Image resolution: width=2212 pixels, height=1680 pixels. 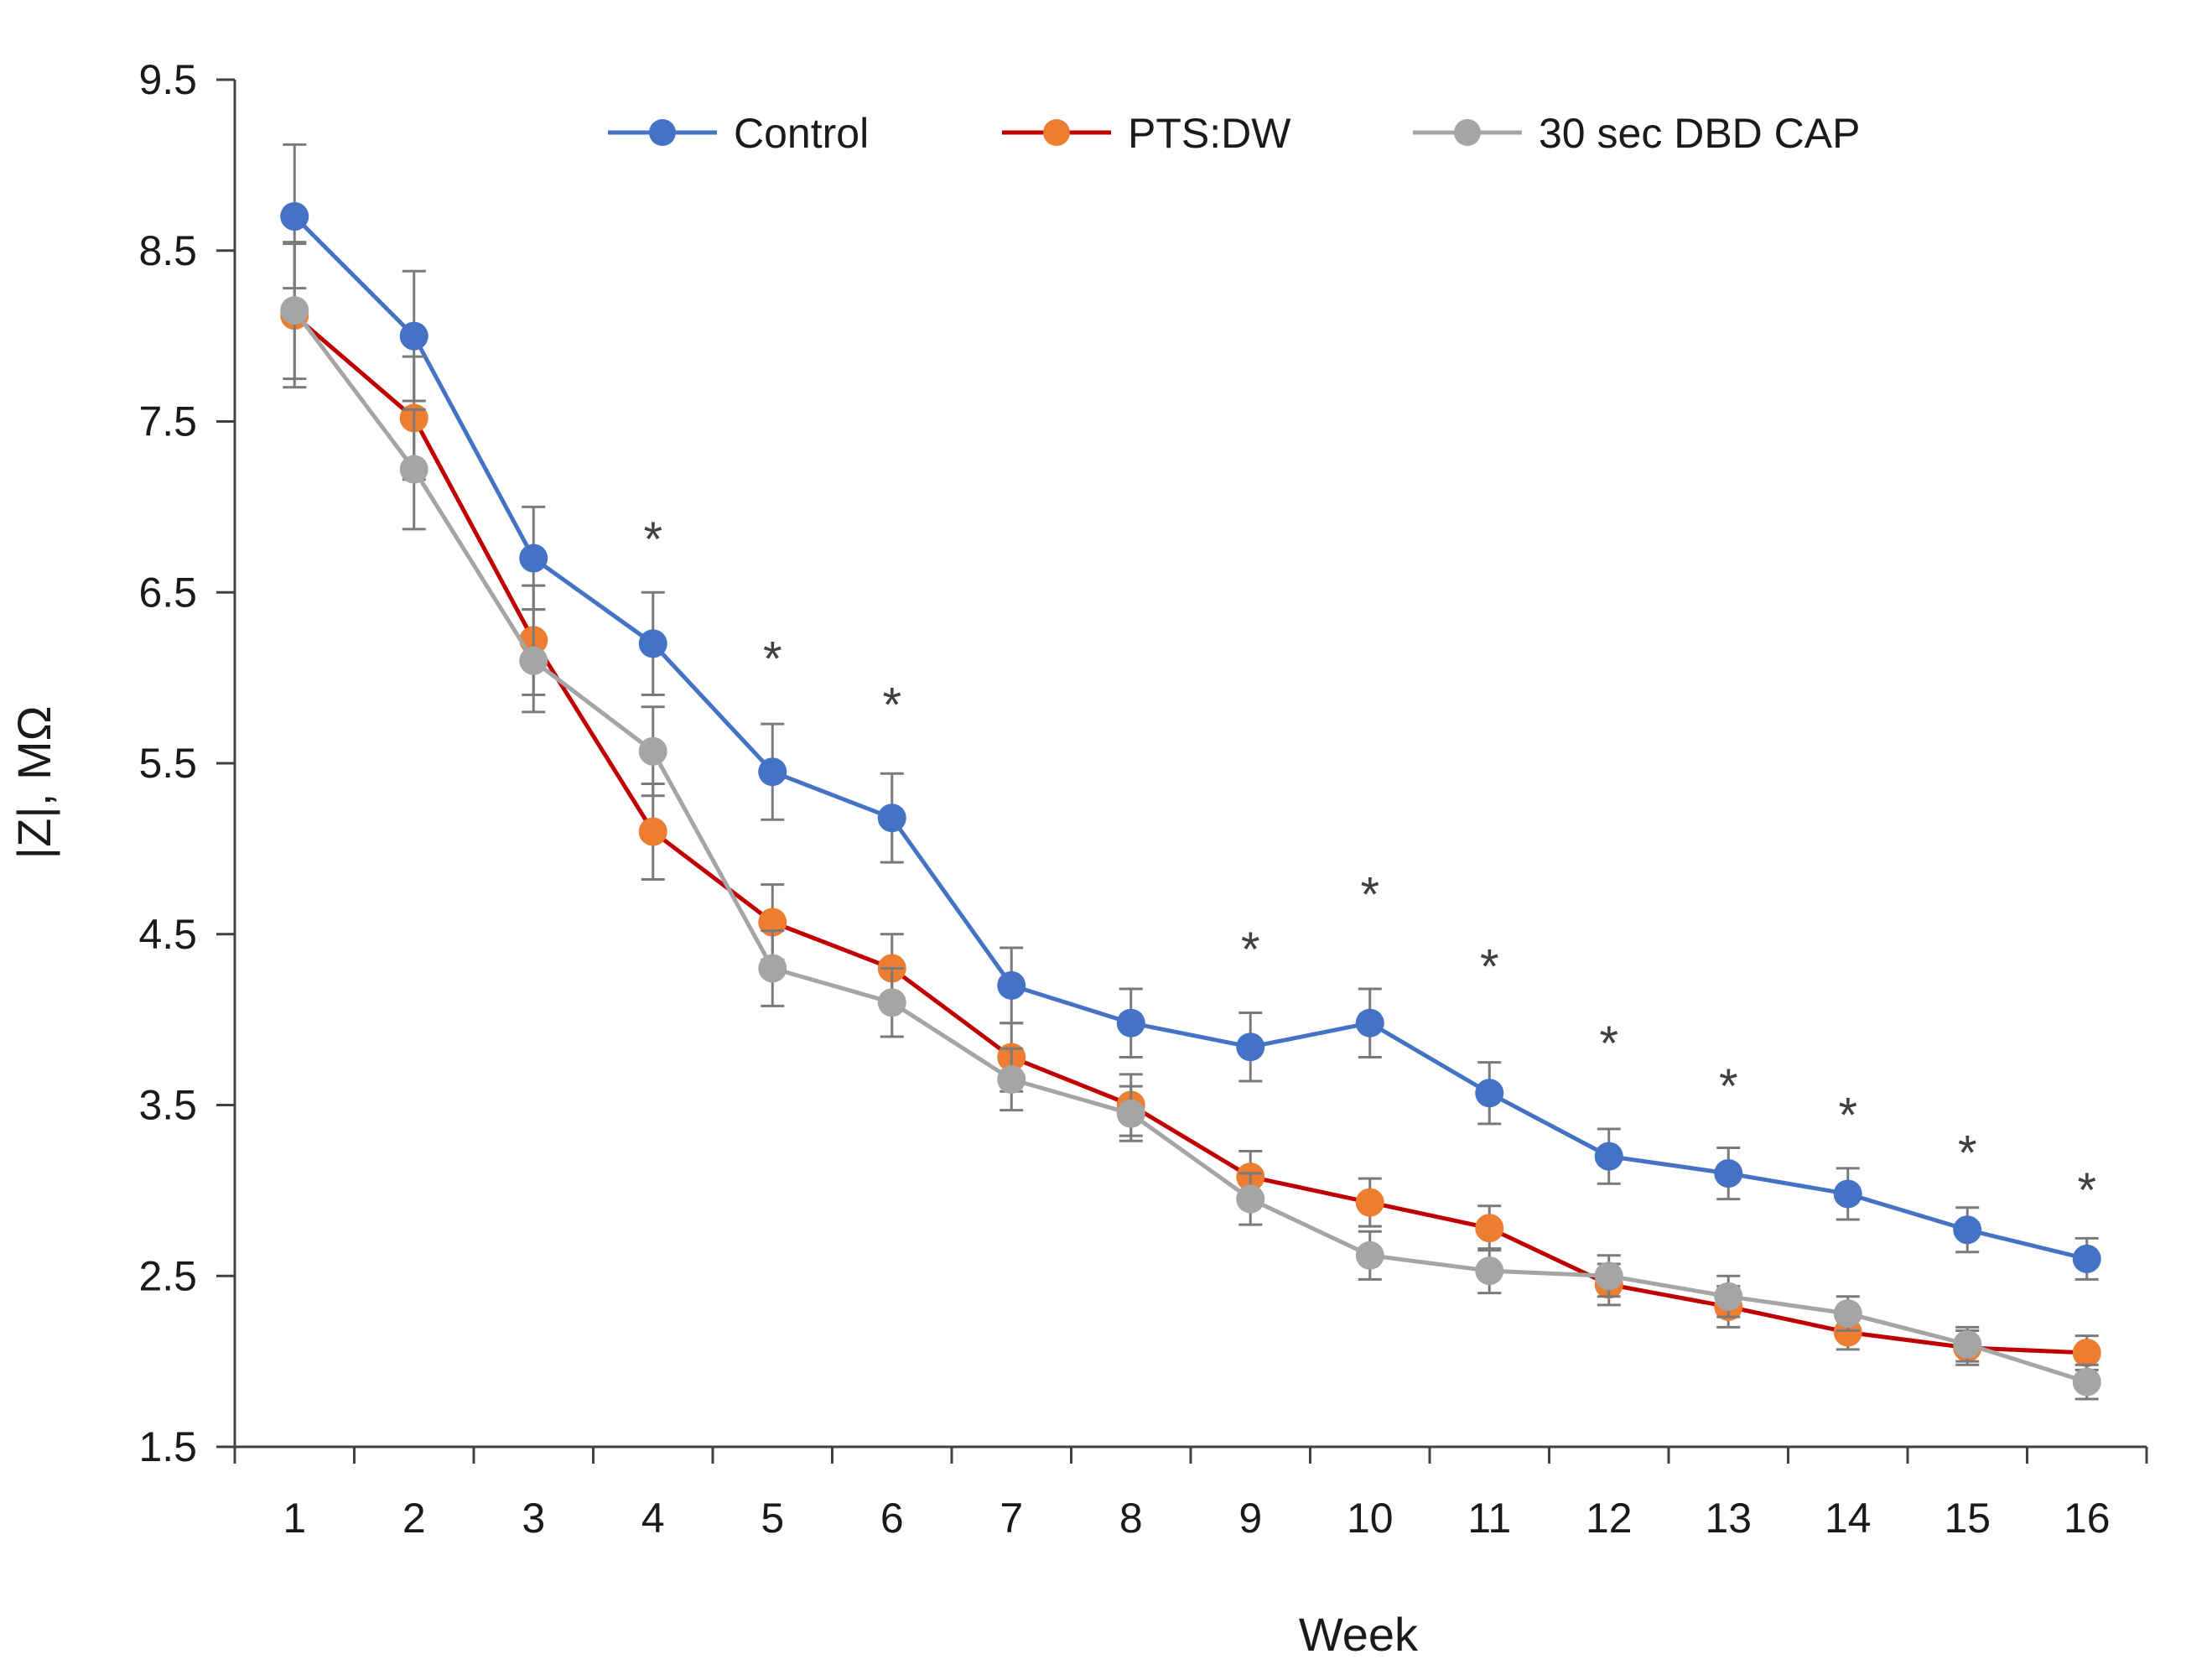 What do you see at coordinates (414, 1518) in the screenshot?
I see `x-tick-label: 2` at bounding box center [414, 1518].